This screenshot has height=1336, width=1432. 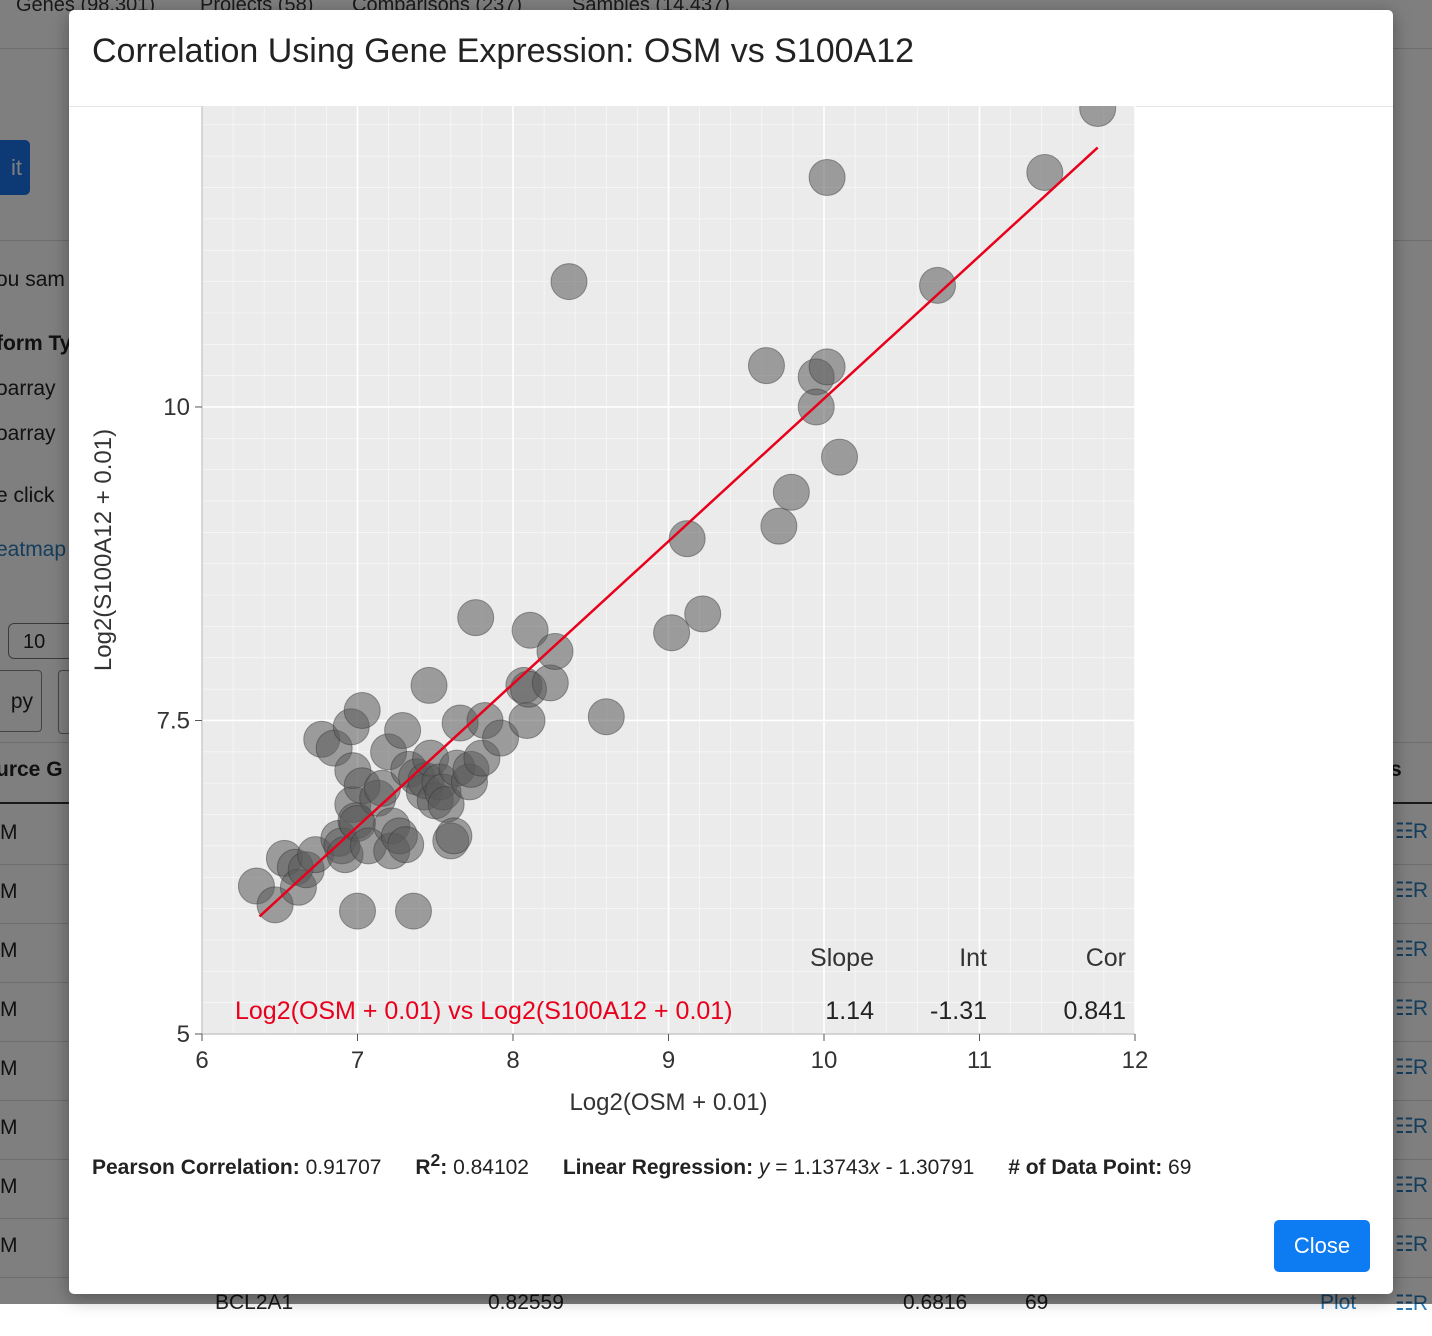 I want to click on pearson-stat: Pearson Correlation: 0.91707, so click(x=237, y=1167).